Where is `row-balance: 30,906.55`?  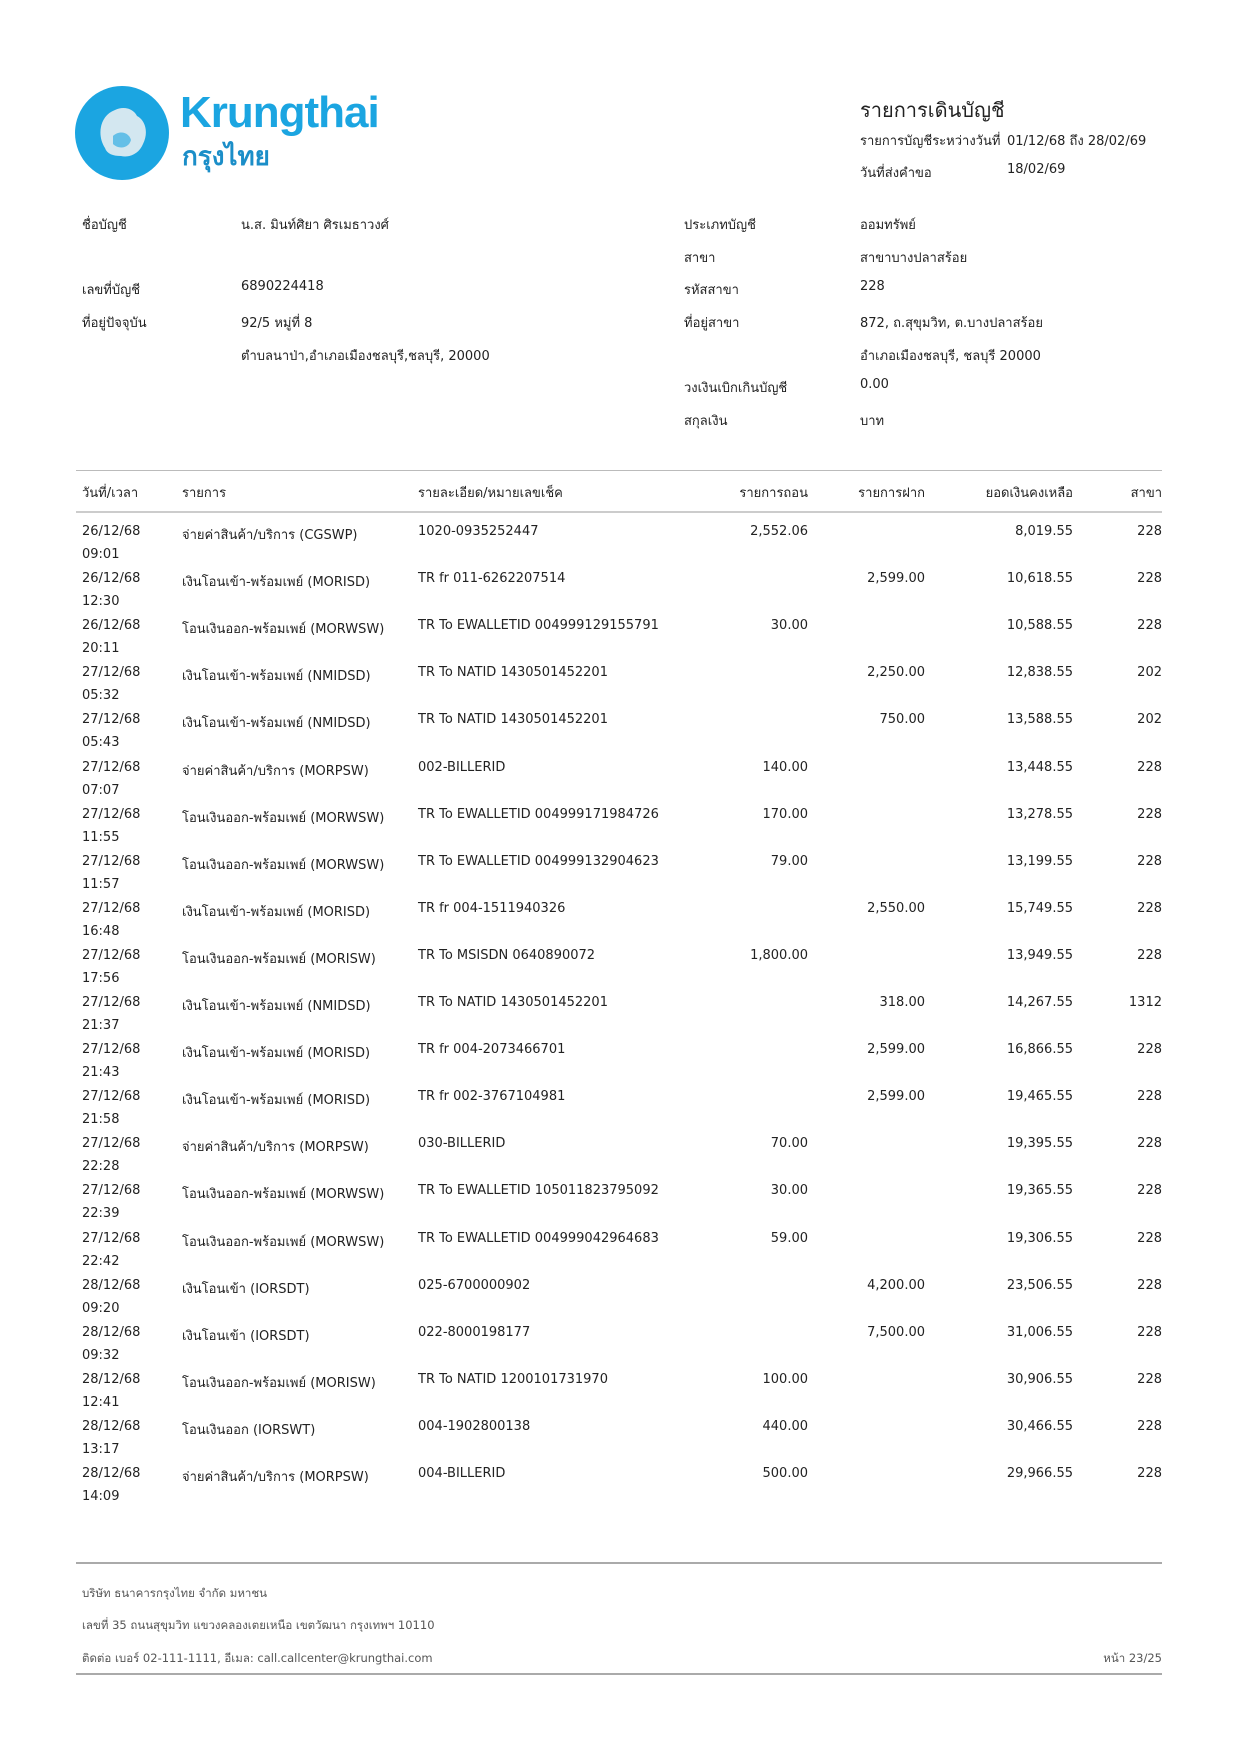 row-balance: 30,906.55 is located at coordinates (1039, 1379).